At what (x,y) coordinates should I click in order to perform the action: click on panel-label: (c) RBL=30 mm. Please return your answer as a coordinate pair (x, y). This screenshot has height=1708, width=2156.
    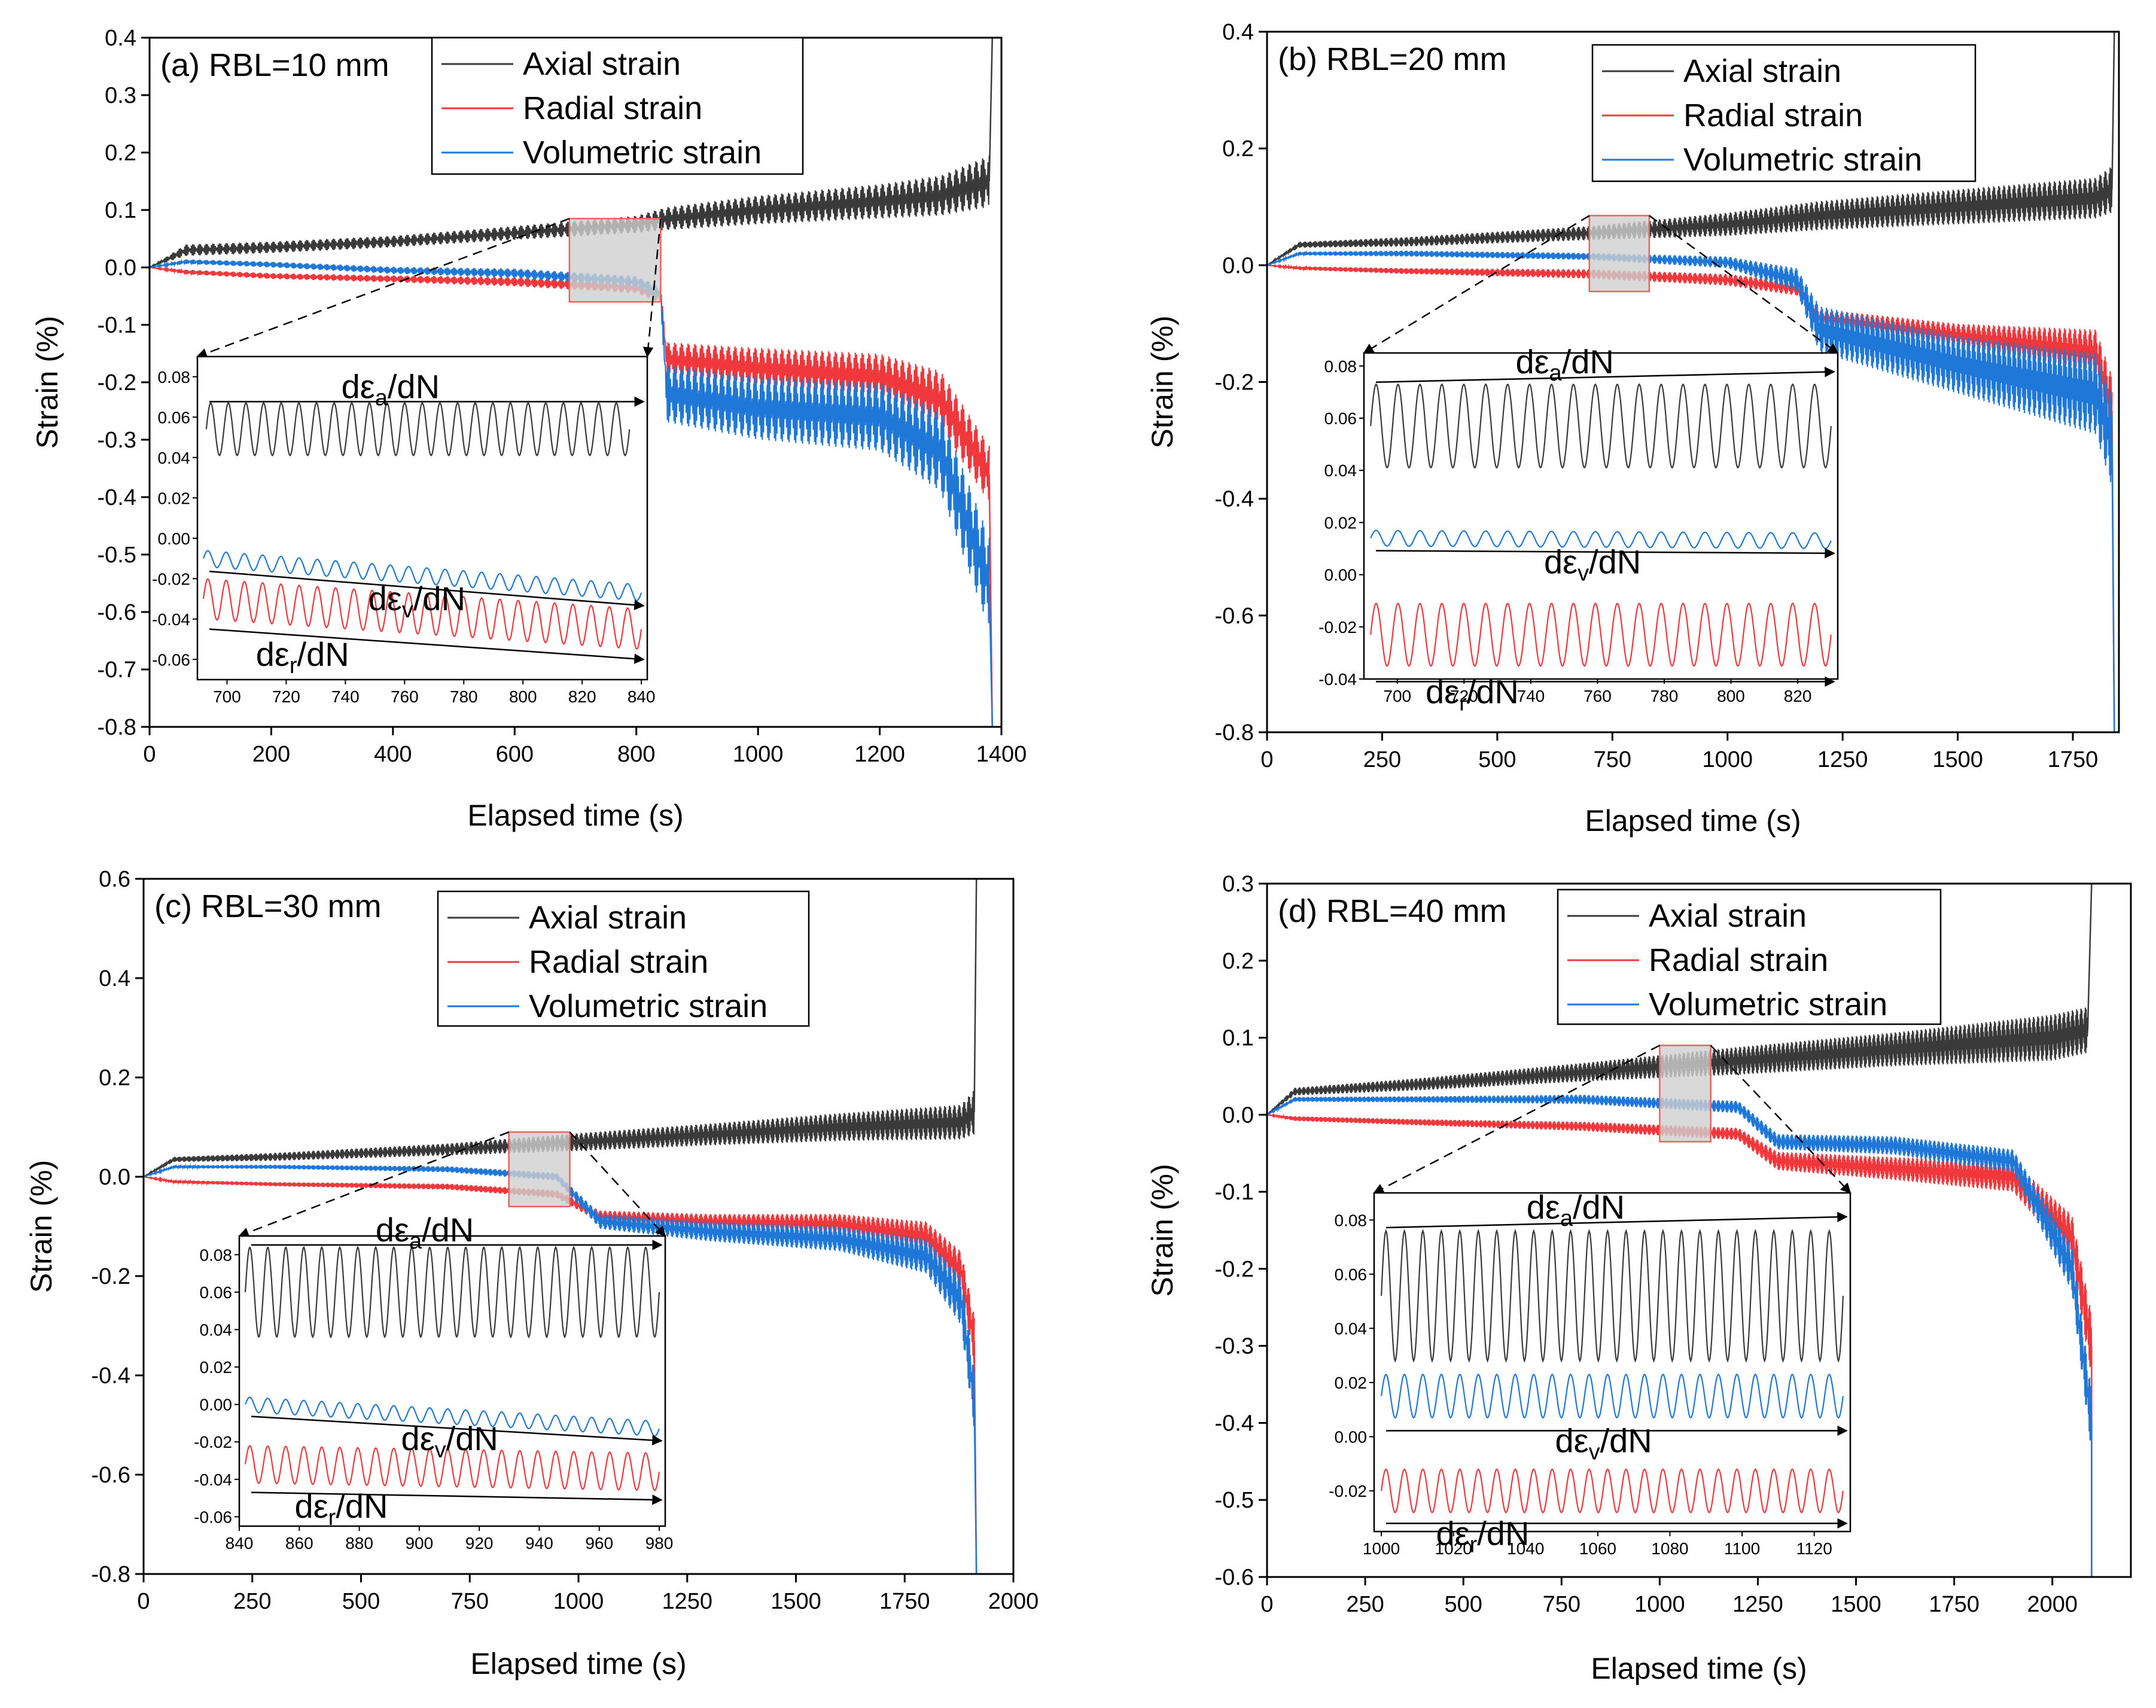
    Looking at the image, I should click on (268, 906).